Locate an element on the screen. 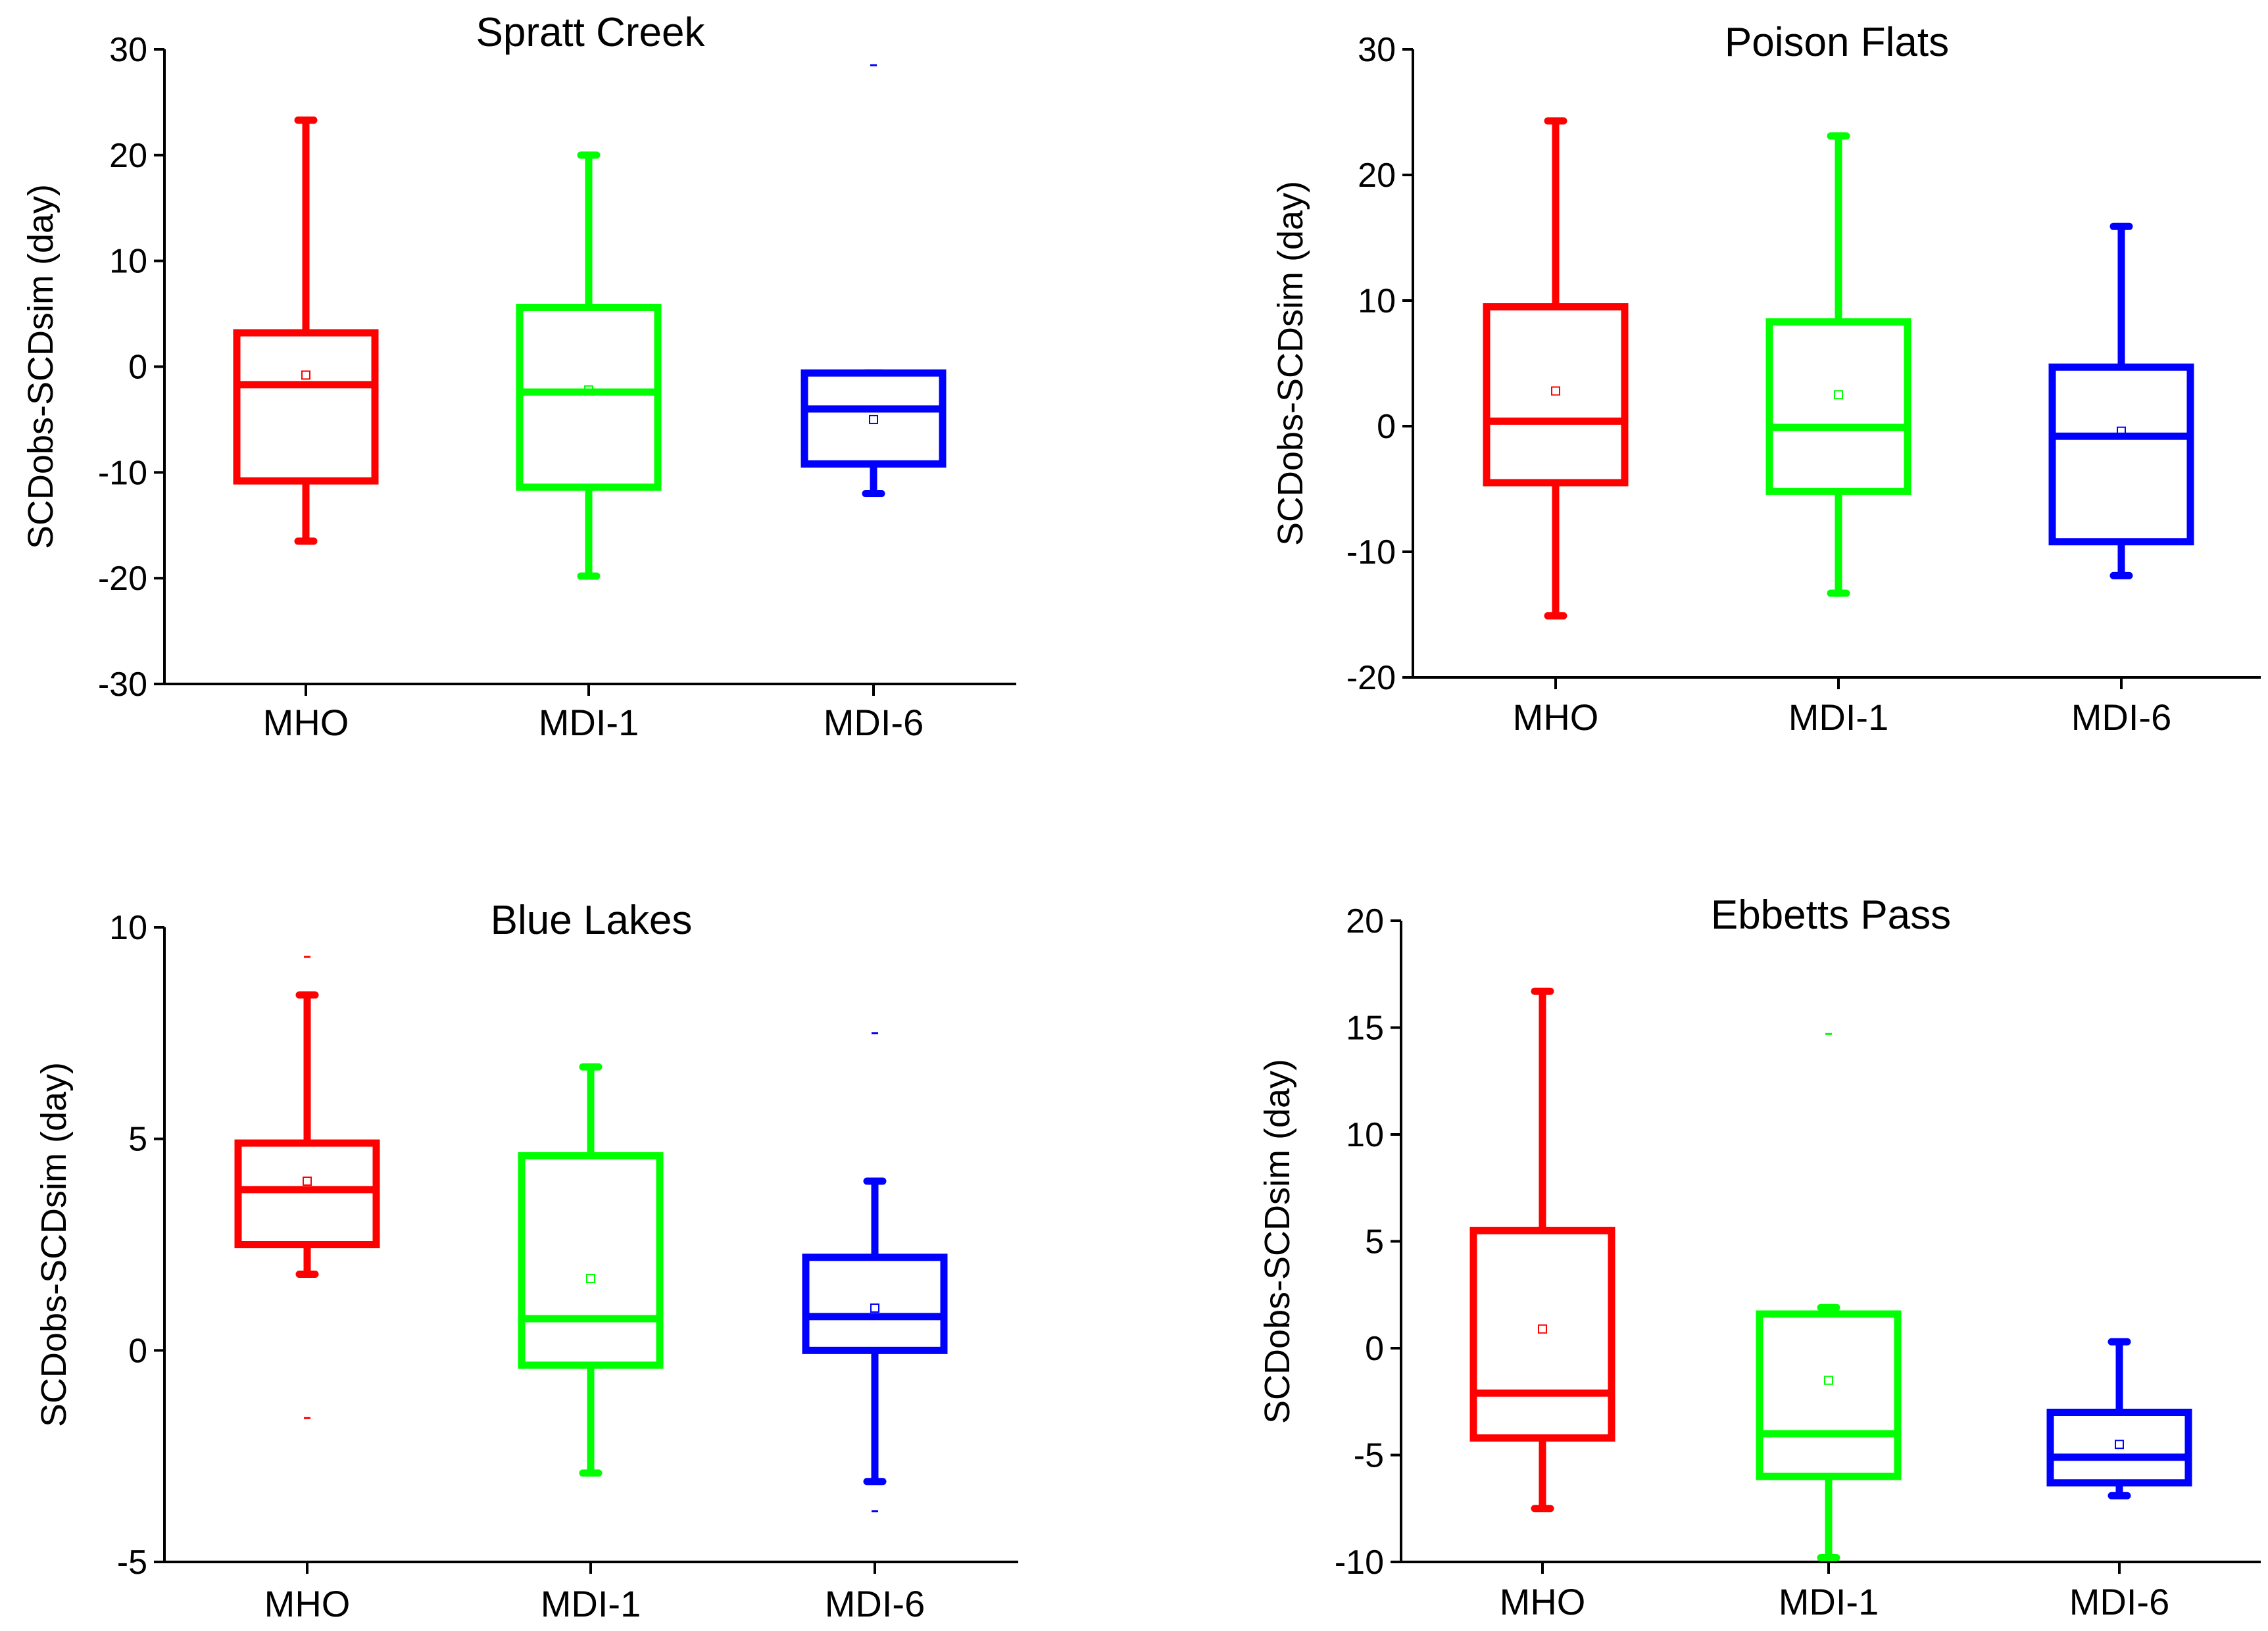 The image size is (2268, 1631). chart-title: Poison Flats is located at coordinates (1837, 43).